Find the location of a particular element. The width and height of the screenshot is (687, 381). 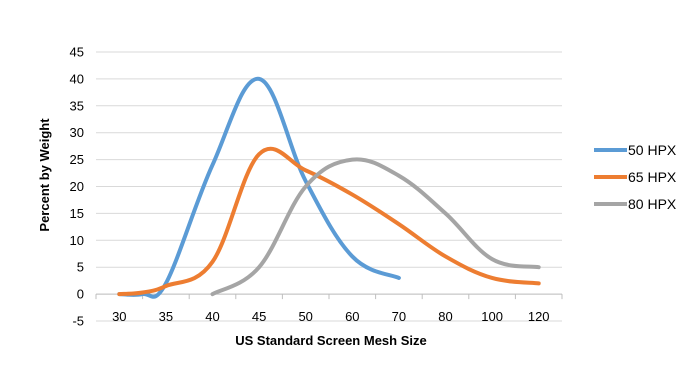

x-tick-label: 100 is located at coordinates (492, 316).